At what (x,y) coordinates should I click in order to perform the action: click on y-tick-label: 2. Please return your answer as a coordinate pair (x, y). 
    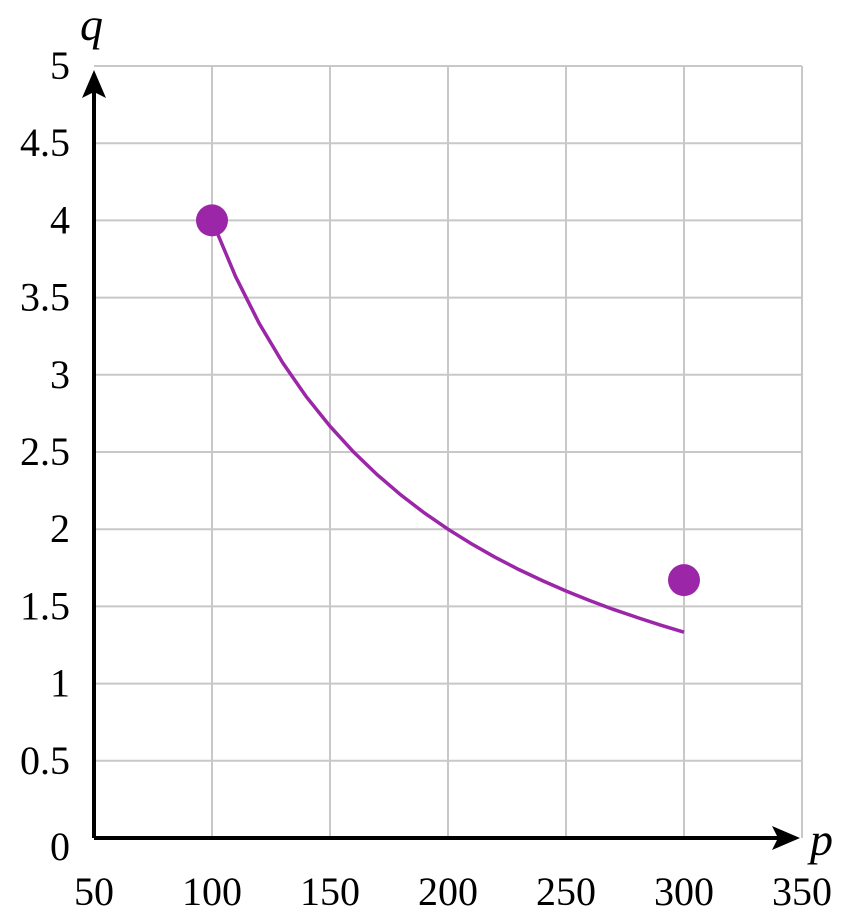
    Looking at the image, I should click on (60, 528).